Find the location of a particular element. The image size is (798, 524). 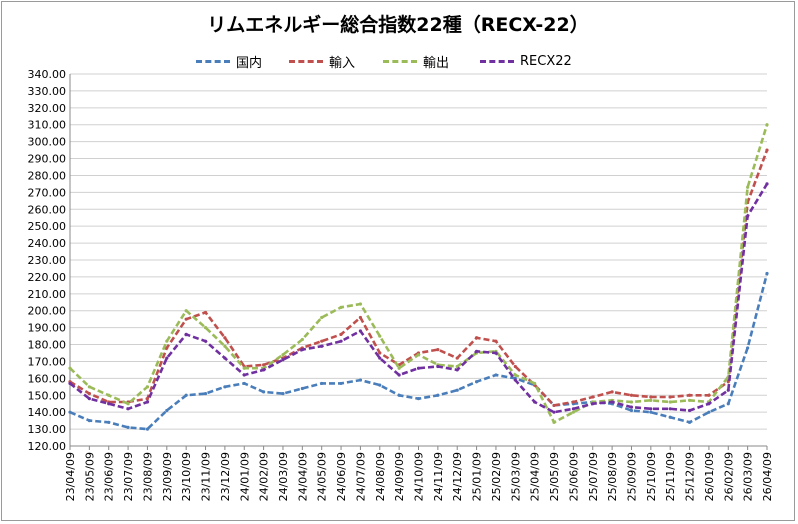

x-tick-label: 23/12/09 is located at coordinates (225, 476).